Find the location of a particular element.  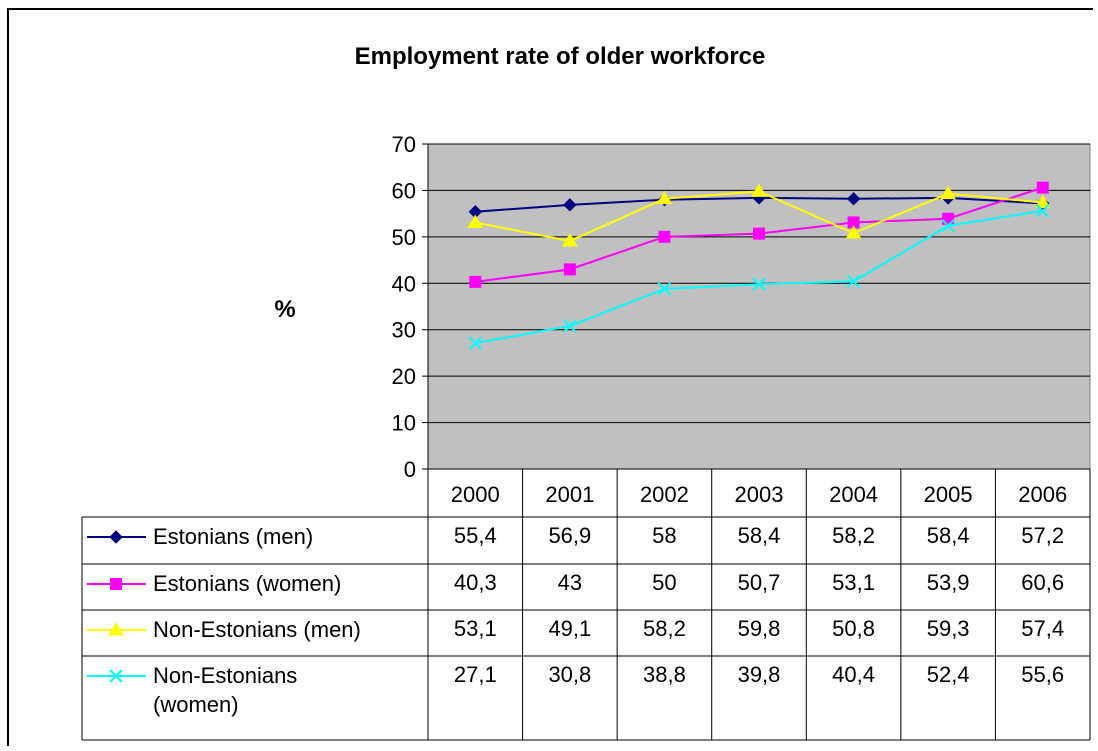

legend-label: Non-Estonians (men) is located at coordinates (257, 629).